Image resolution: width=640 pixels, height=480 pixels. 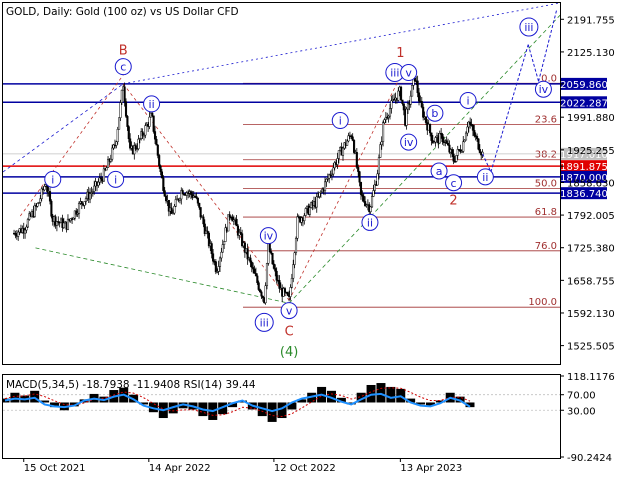 What do you see at coordinates (591, 249) in the screenshot?
I see `y-tick-label: 1725.380` at bounding box center [591, 249].